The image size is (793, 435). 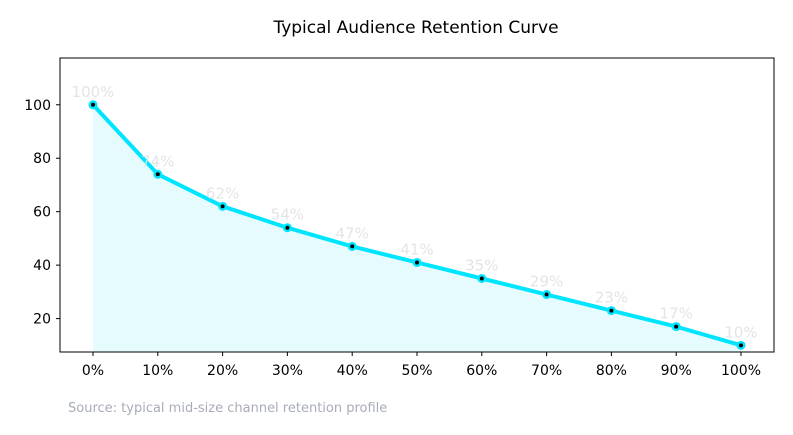 I want to click on y-tick-label: 80, so click(x=42, y=159).